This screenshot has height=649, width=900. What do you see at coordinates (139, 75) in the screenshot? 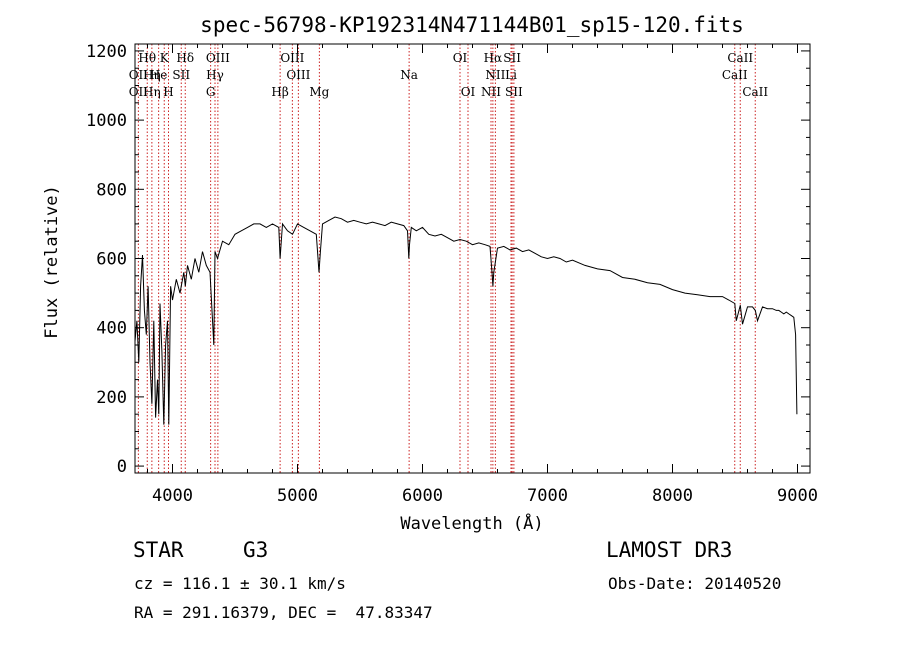
I see `line-label-3727-row2: OII` at bounding box center [139, 75].